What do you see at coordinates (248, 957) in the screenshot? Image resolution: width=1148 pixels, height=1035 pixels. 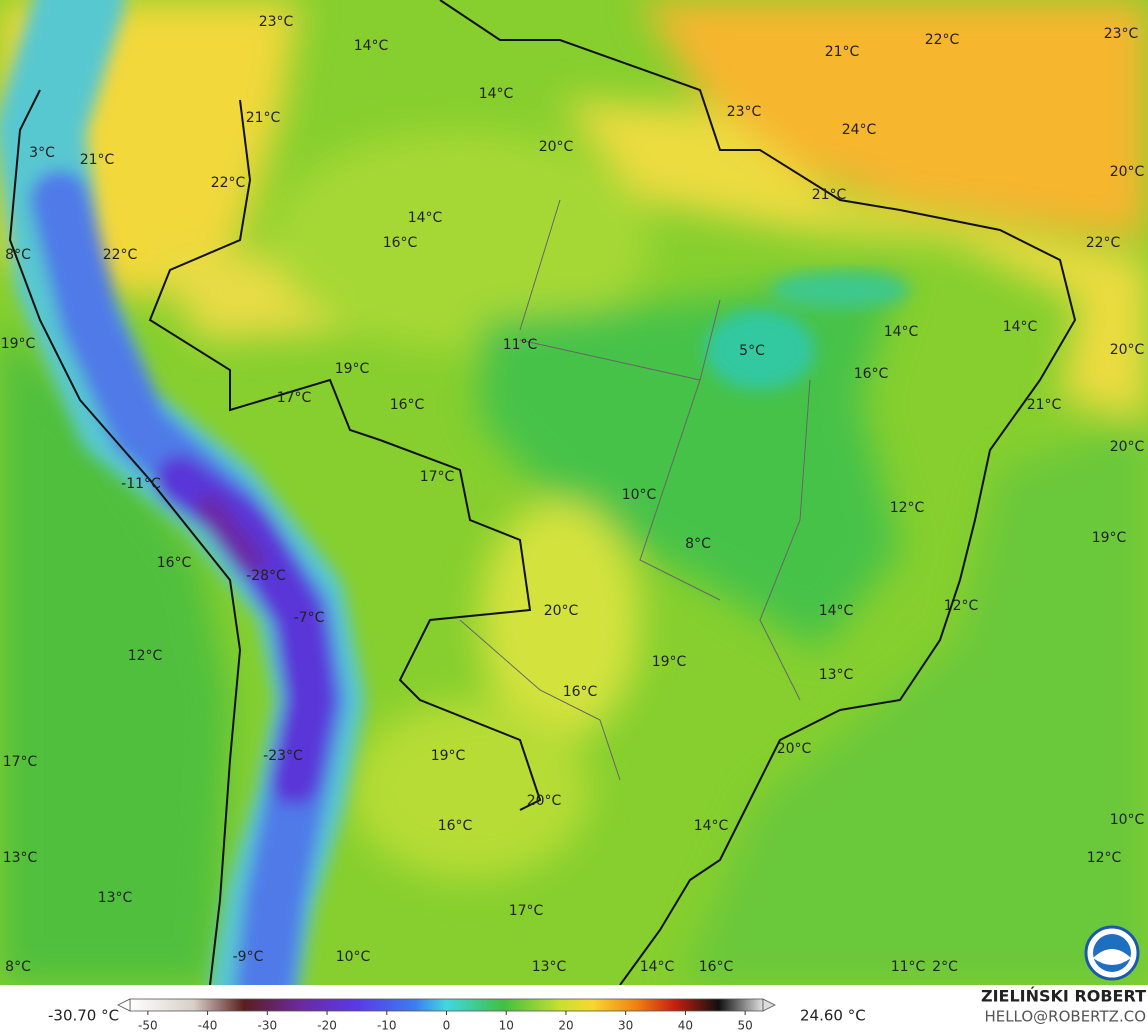 I see `temp-label: -9°C` at bounding box center [248, 957].